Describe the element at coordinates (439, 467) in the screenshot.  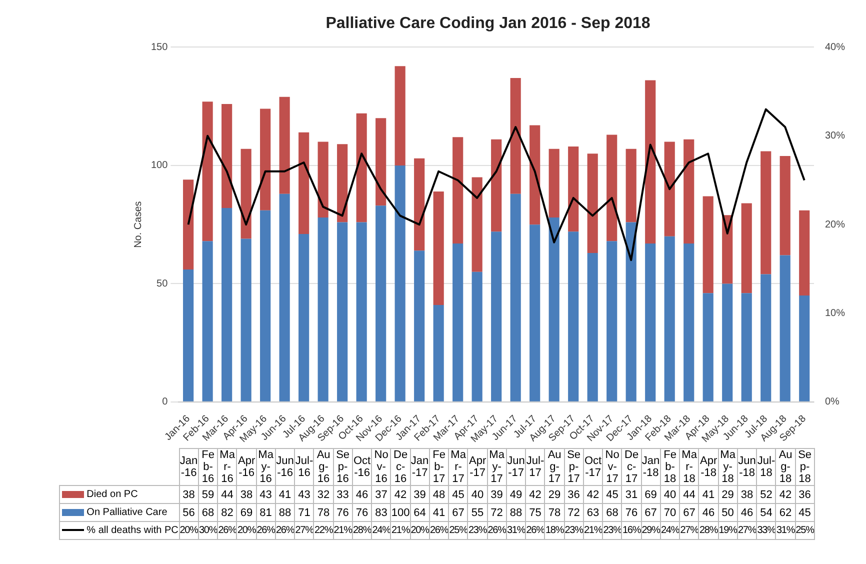
I see `category-label: Feb-17` at that location.